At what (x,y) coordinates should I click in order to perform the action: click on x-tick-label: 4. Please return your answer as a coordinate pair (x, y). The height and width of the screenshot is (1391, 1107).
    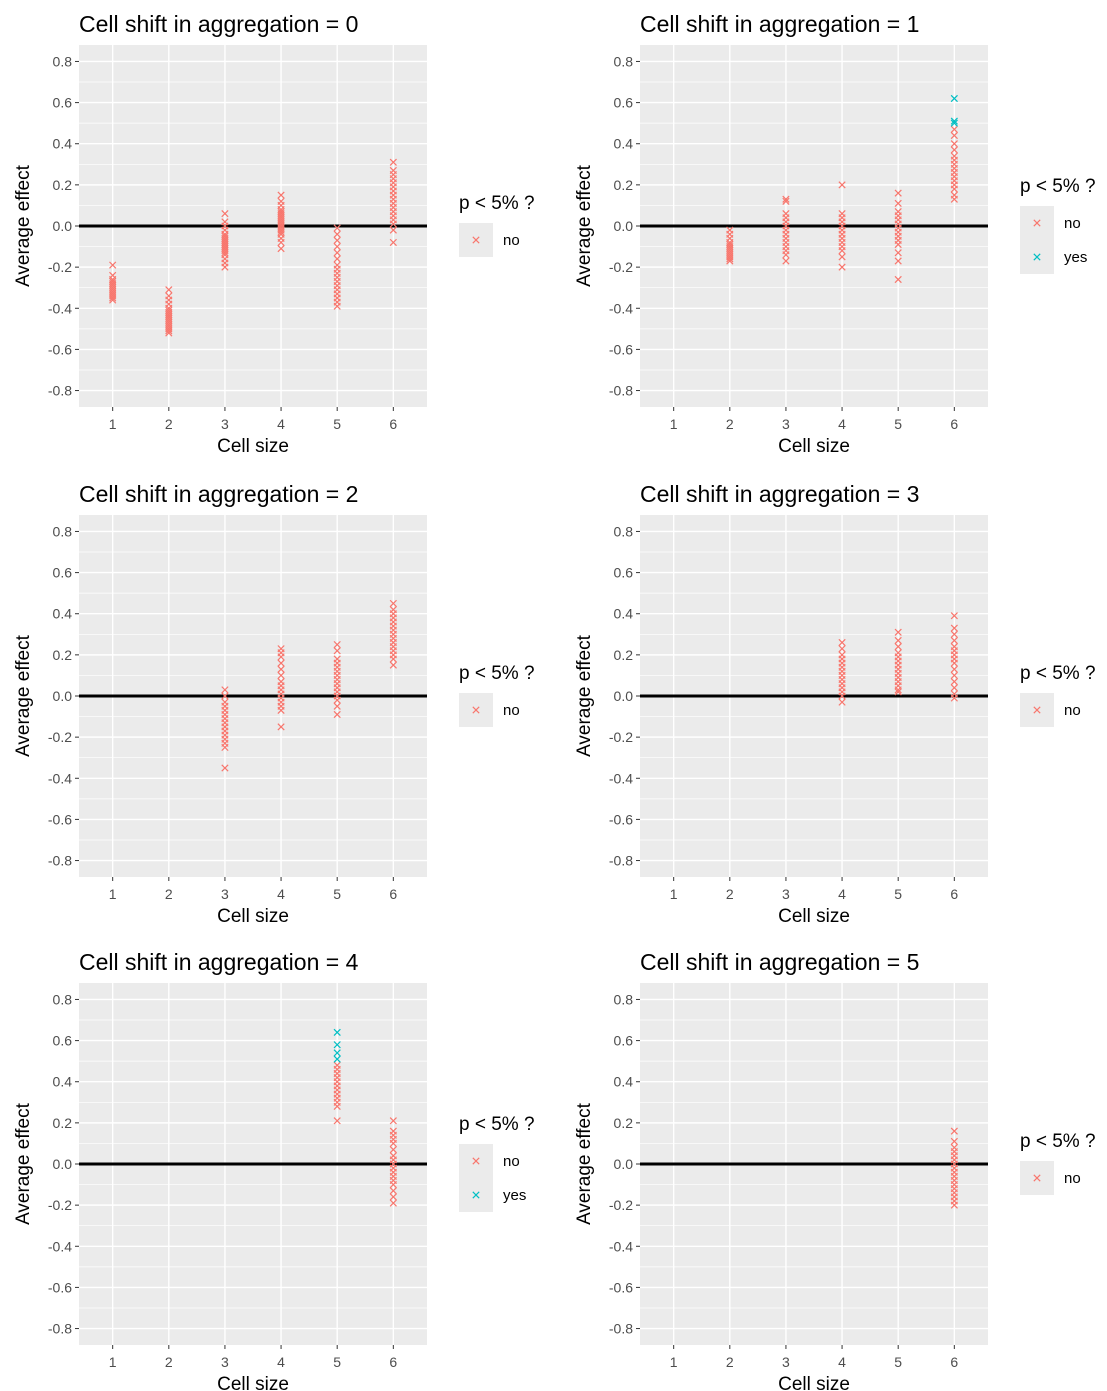
    Looking at the image, I should click on (281, 1362).